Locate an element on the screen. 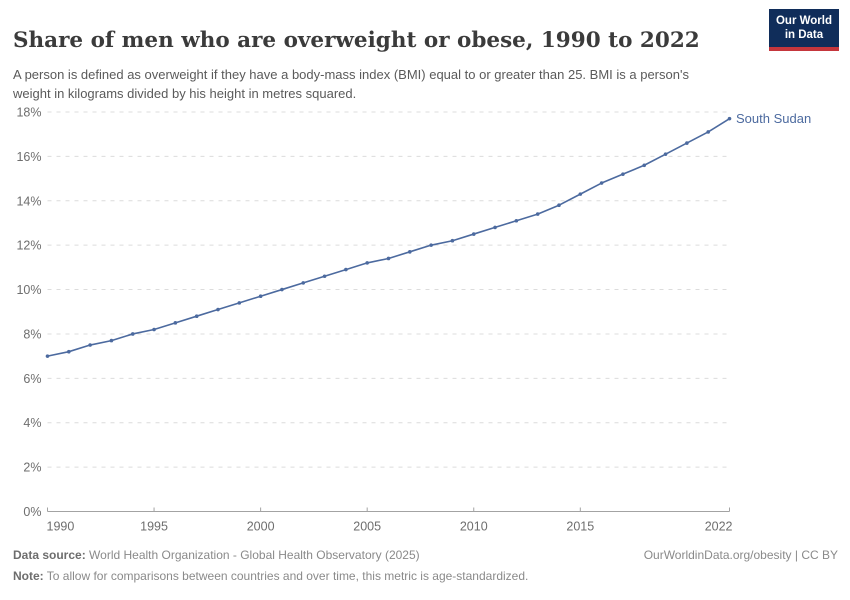  y-tick-label: 12% is located at coordinates (28, 246).